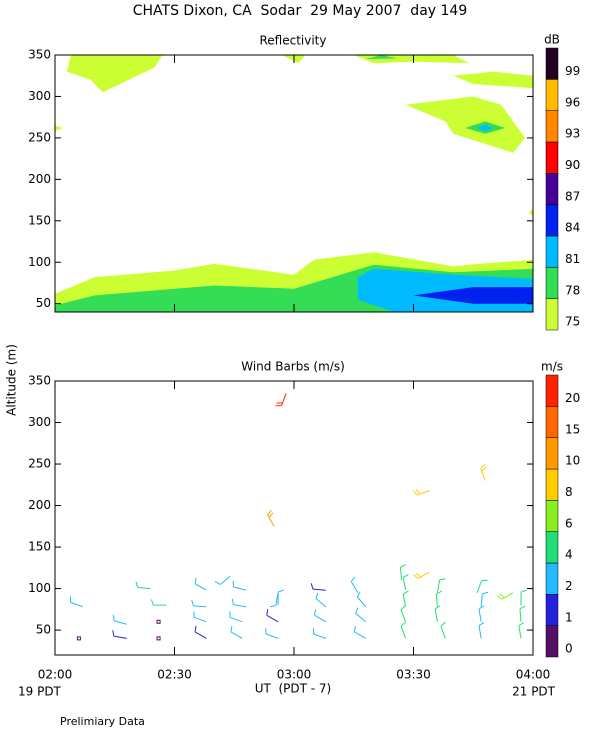 The image size is (600, 750). What do you see at coordinates (572, 228) in the screenshot?
I see `colorbar-tick-label: 84` at bounding box center [572, 228].